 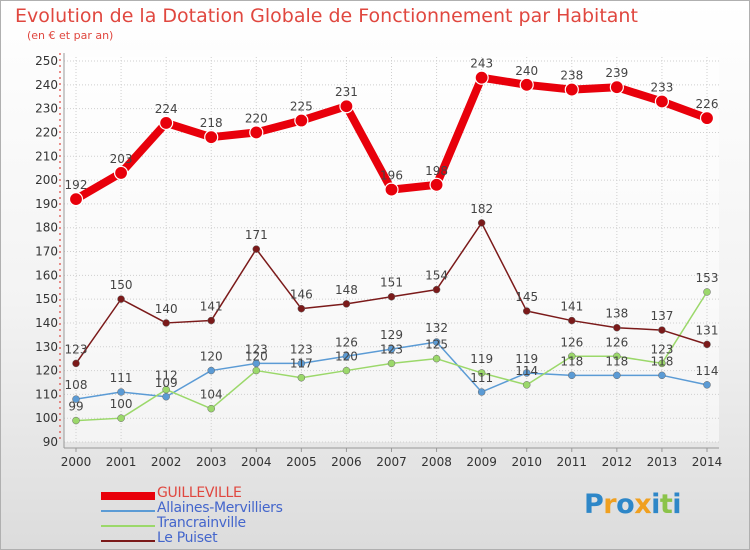 I want to click on proxiti-logo: Proxiti, so click(x=633, y=504).